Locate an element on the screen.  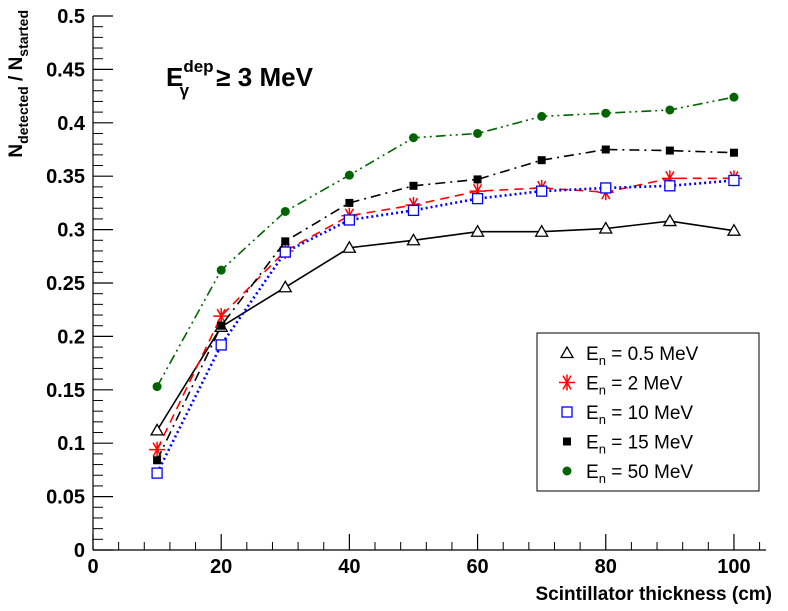
y-axis-title: Ndetected / Nstarted is located at coordinates (18, 84).